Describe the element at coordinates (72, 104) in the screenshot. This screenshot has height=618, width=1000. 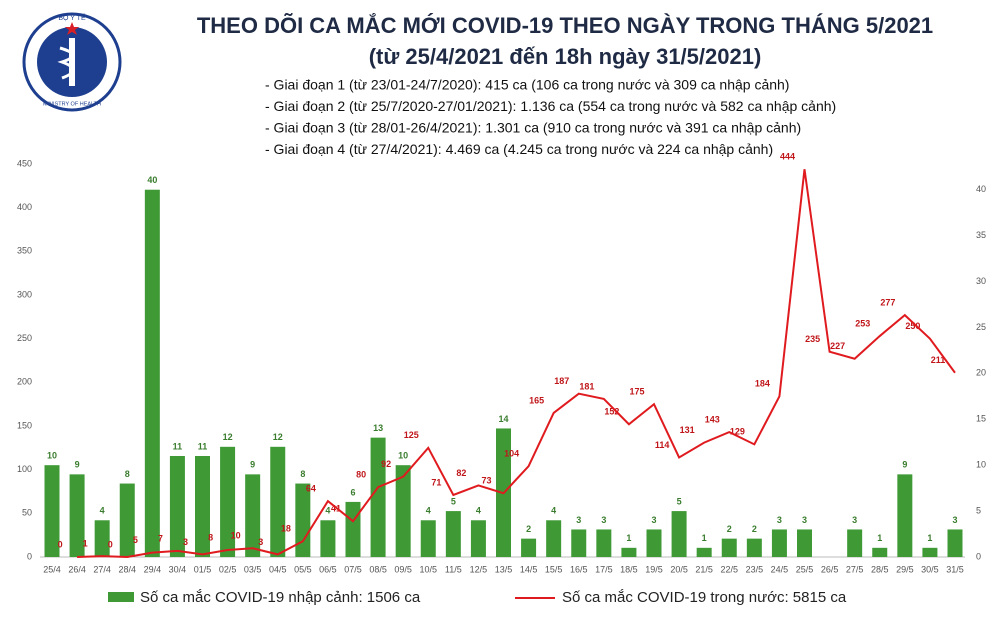
I see `logo-bottom: MINISTRY OF HEALTH` at that location.